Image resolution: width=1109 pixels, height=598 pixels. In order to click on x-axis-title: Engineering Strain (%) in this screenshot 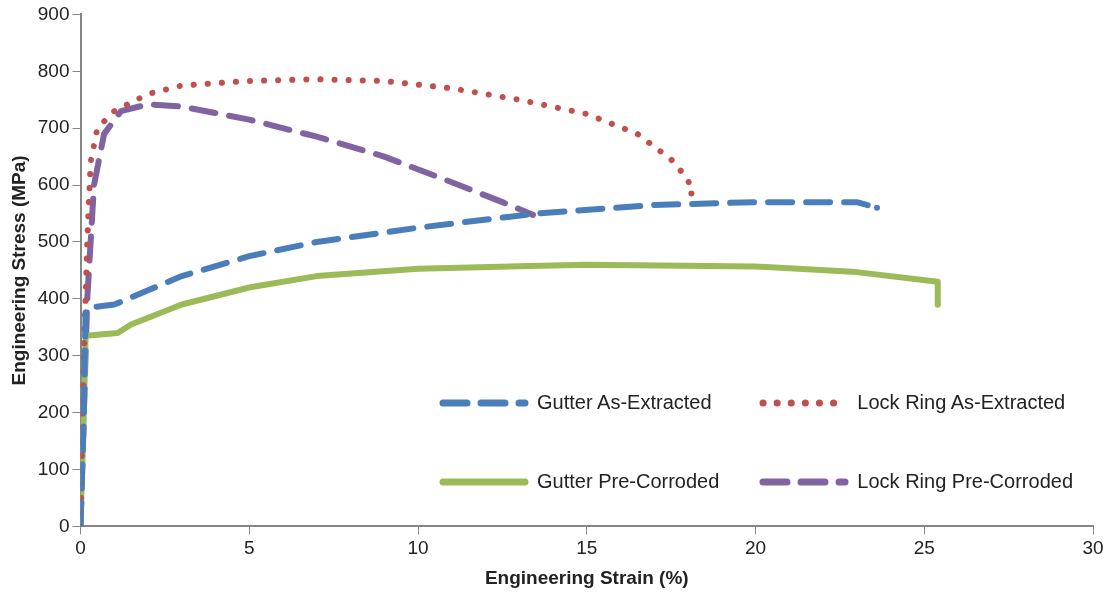, I will do `click(586, 577)`.